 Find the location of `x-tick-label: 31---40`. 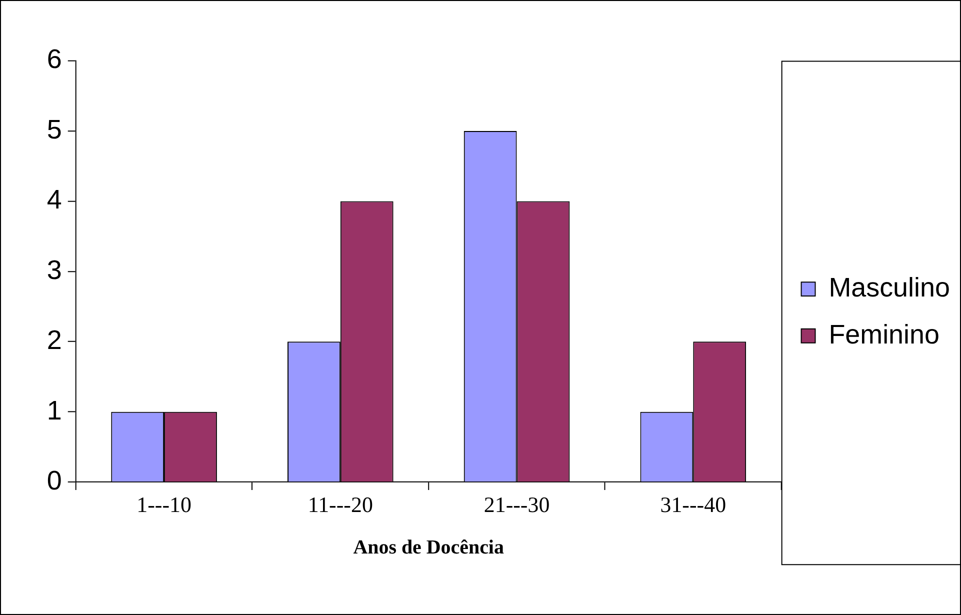

x-tick-label: 31---40 is located at coordinates (693, 504).